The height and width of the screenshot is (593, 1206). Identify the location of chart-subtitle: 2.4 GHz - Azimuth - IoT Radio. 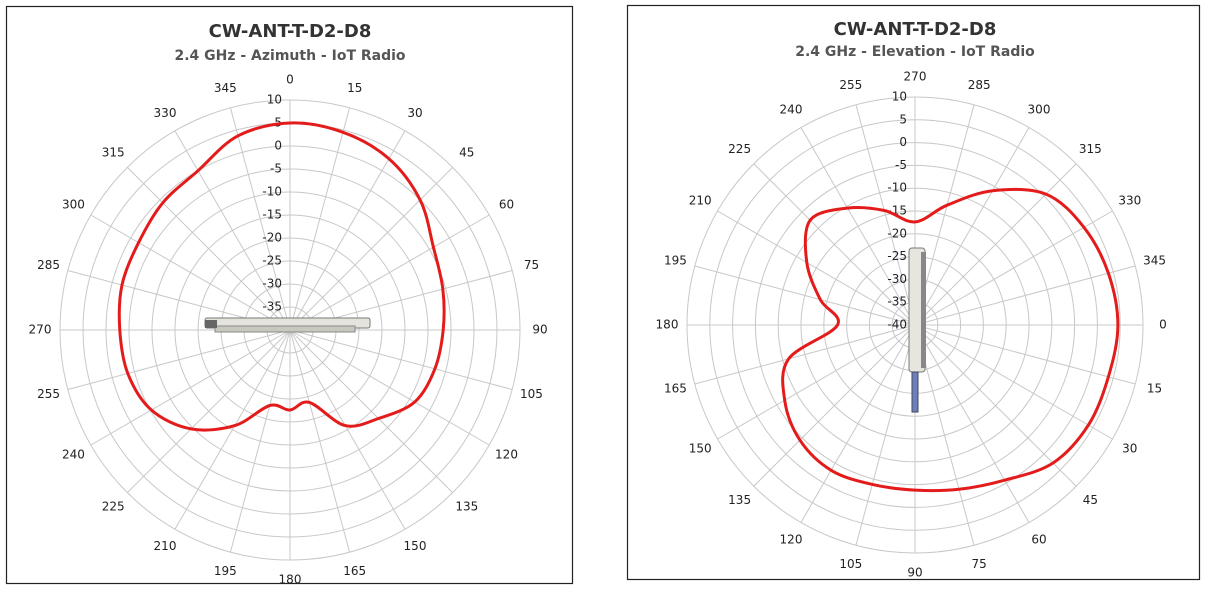
(289, 56).